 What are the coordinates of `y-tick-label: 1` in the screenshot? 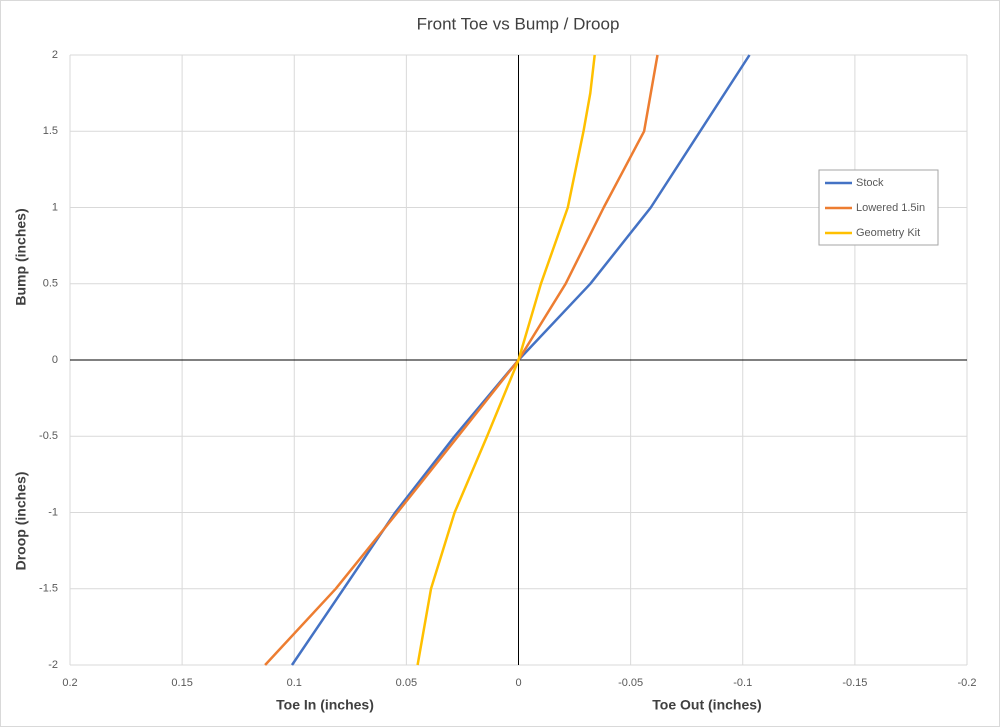 It's located at (55, 207).